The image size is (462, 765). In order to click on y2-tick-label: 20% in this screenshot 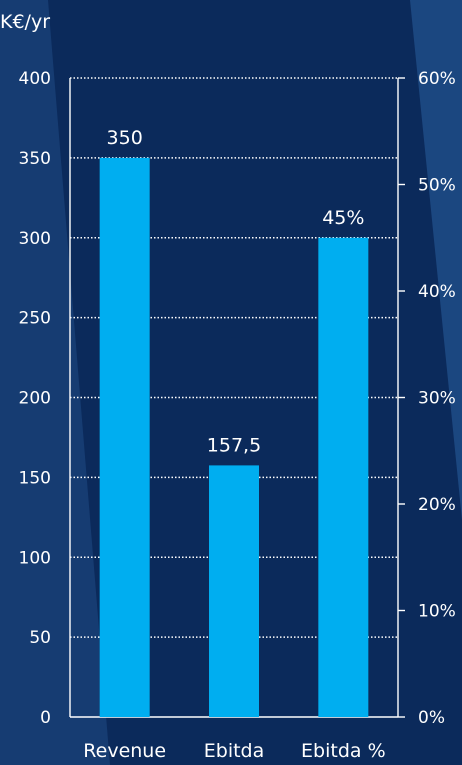, I will do `click(437, 505)`.